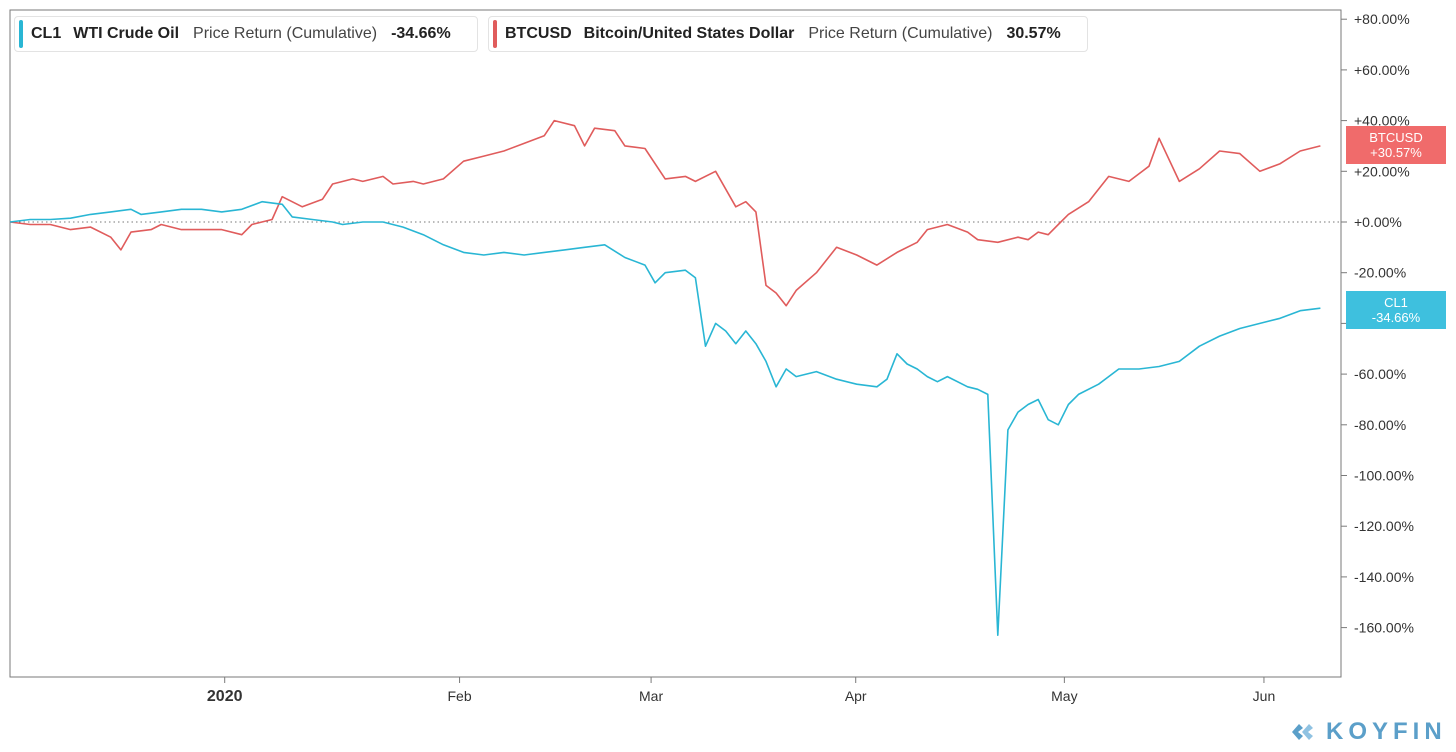 Image resolution: width=1456 pixels, height=752 pixels. Describe the element at coordinates (495, 34) in the screenshot. I see `legend-color-bar-btcusd` at that location.